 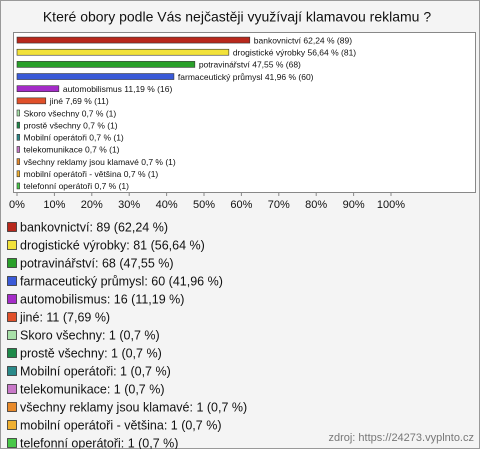 I want to click on bar-label: potravinářství 47,55 % (68), so click(x=250, y=65).